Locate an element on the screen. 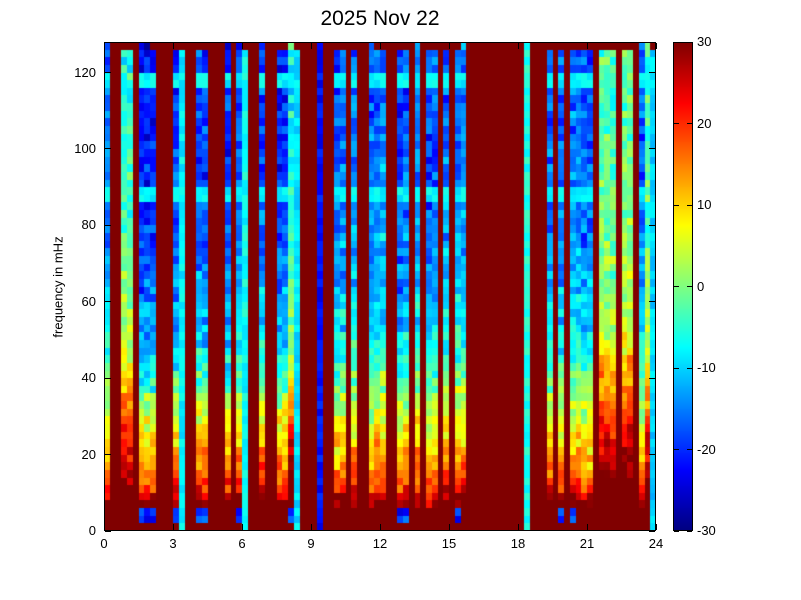  colorbar-tick-label: 30 is located at coordinates (704, 41).